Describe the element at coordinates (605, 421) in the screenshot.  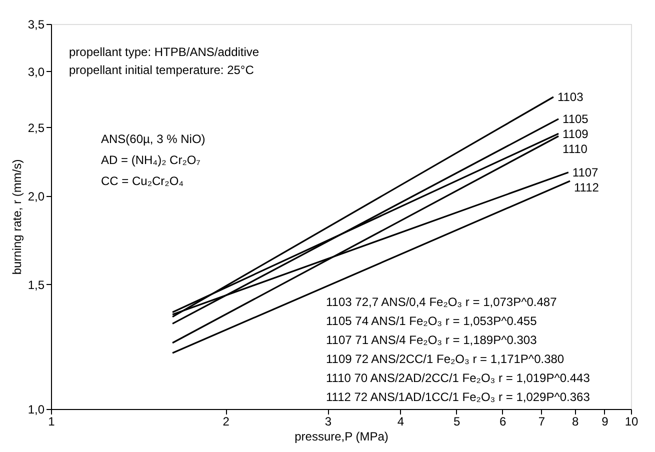
I see `x-tick-label: 9` at that location.